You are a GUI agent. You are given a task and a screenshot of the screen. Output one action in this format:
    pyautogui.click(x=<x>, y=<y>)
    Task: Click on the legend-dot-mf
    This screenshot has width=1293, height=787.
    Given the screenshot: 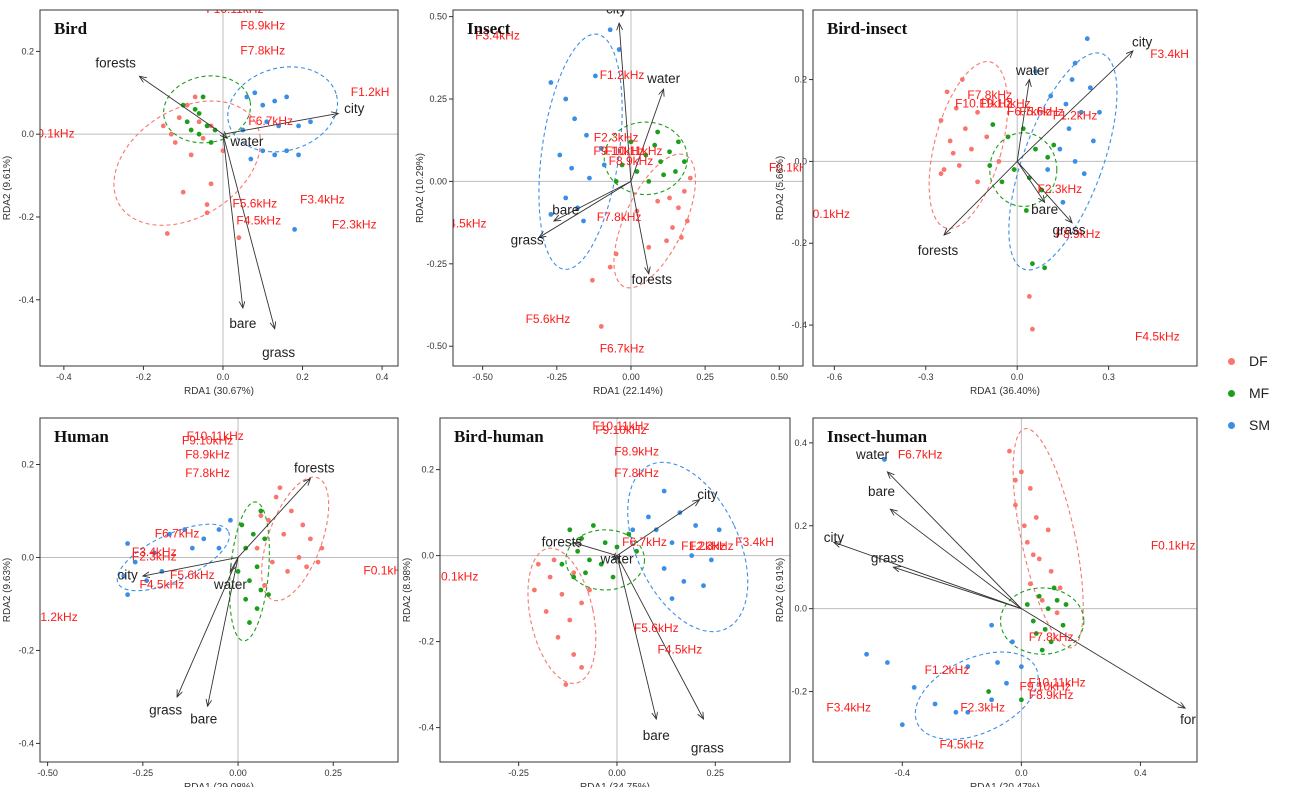 What is the action you would take?
    pyautogui.click(x=1231, y=393)
    